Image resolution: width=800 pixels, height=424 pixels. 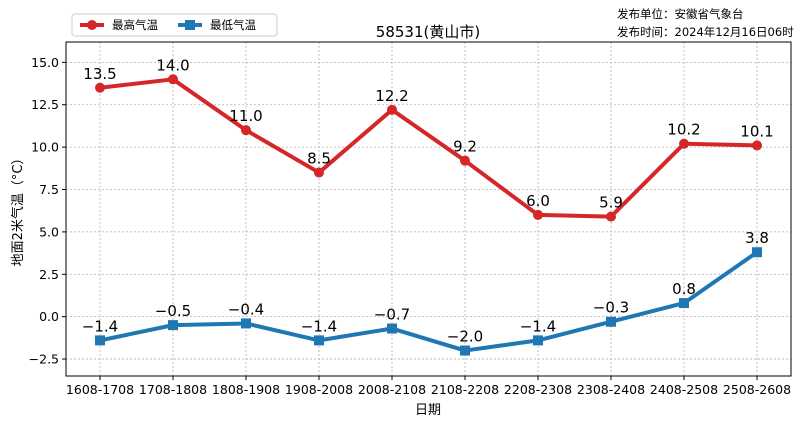 I want to click on chart-title: 58531(黄山市), so click(x=428, y=32).